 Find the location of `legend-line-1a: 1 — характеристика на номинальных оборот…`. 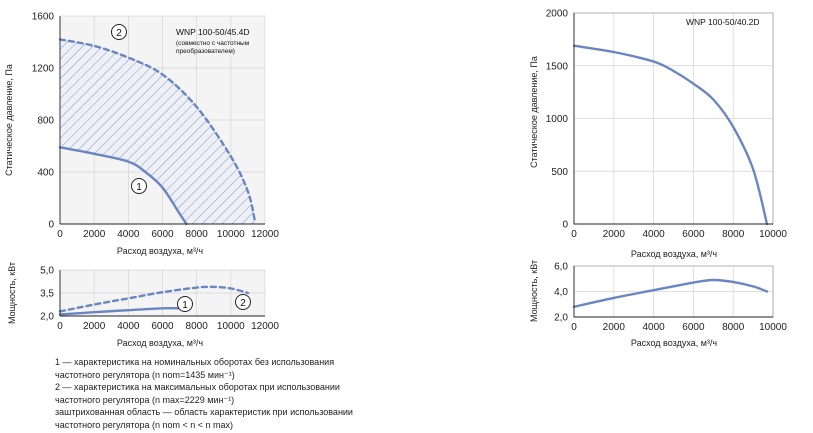

legend-line-1a: 1 — характеристика на номинальных оборот… is located at coordinates (195, 362).